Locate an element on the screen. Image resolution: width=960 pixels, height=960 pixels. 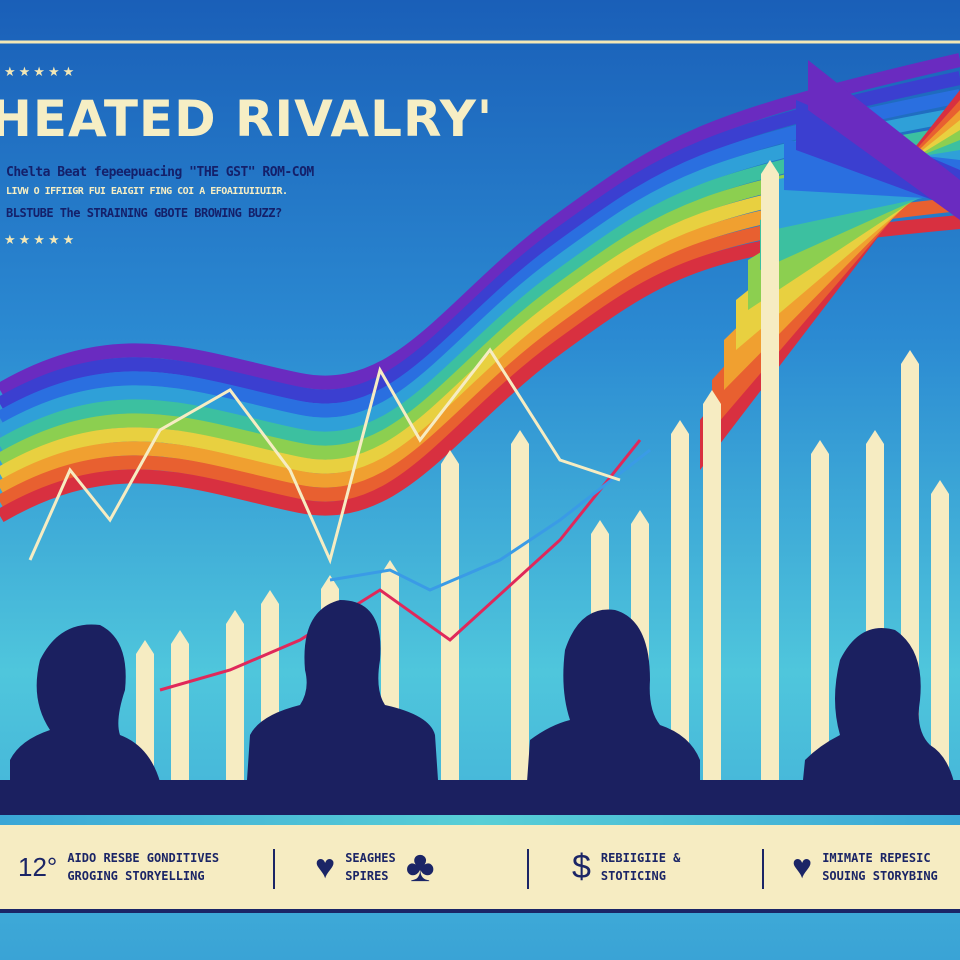
trend-line-blue is located at coordinates (490, 520).